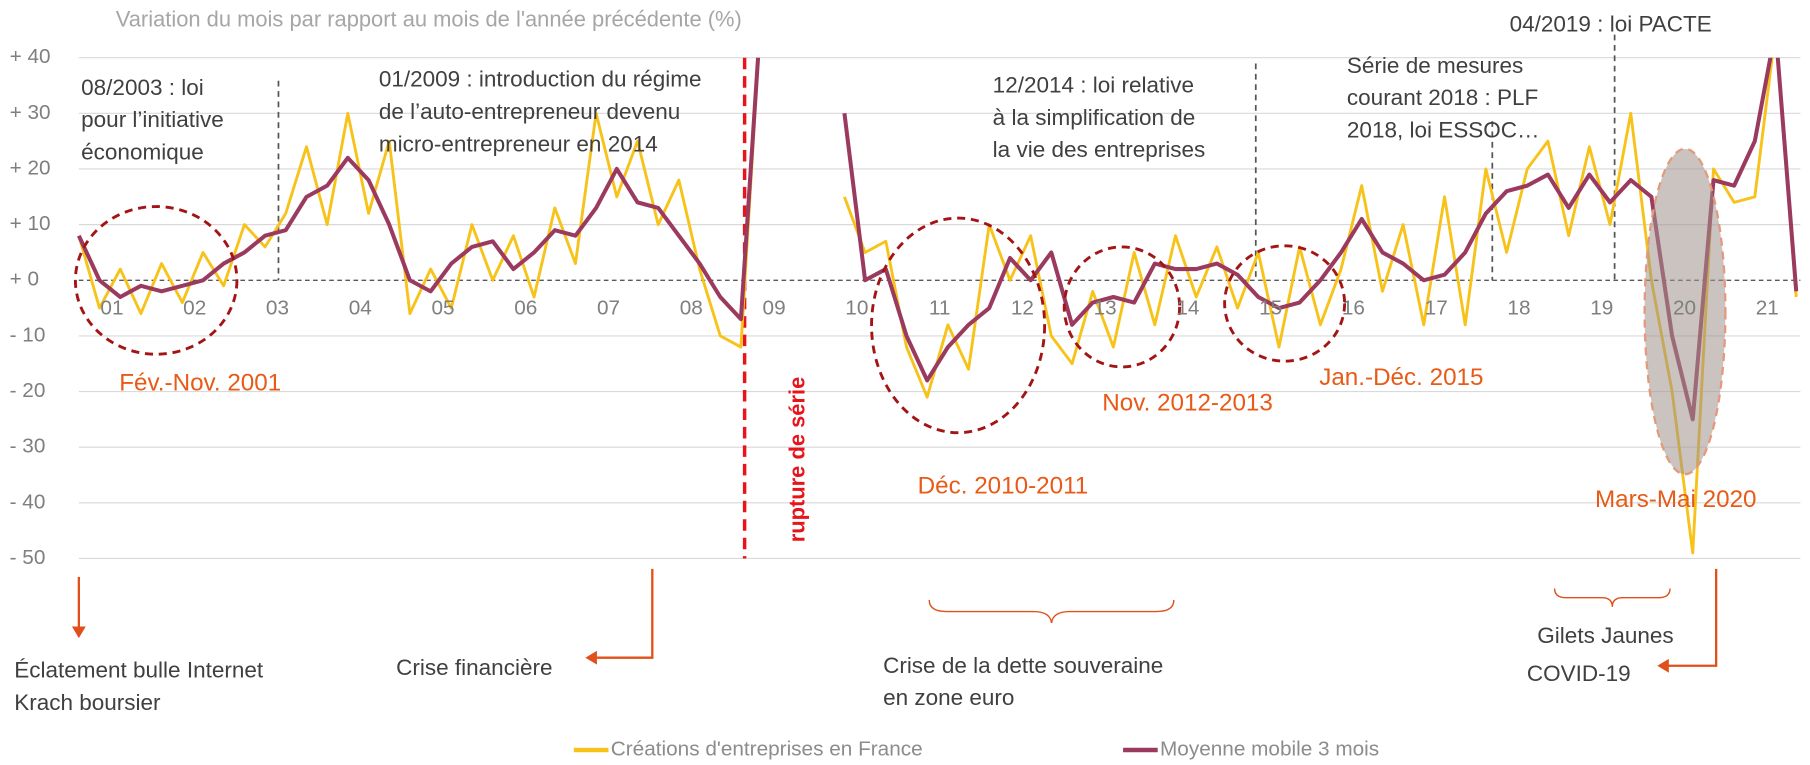 This screenshot has height=765, width=1810. I want to click on event-label: COVID-19, so click(1579, 673).